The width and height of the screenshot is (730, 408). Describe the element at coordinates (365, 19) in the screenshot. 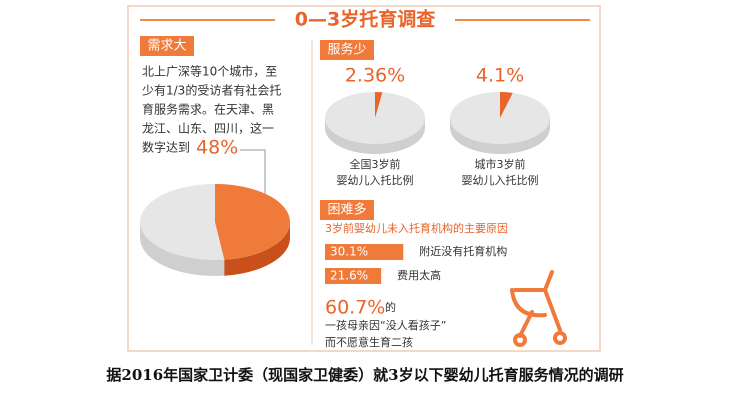

I see `title: 0—3岁托育调查` at that location.